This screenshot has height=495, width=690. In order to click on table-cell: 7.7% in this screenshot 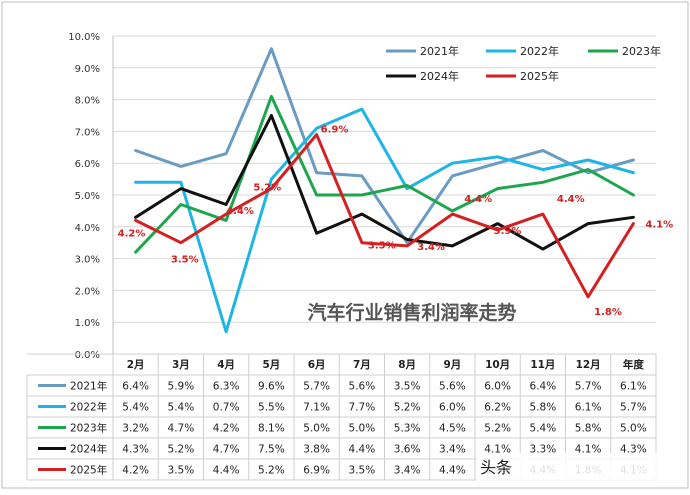, I will do `click(362, 408)`.